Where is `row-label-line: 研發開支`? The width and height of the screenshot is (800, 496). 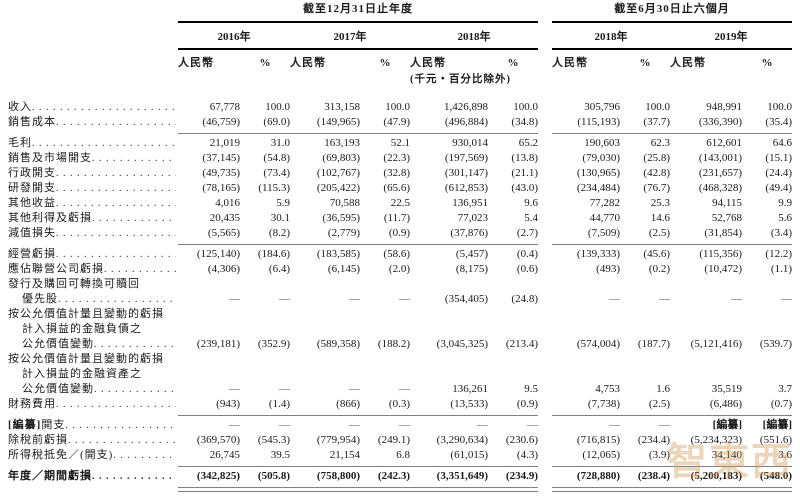
row-label-line: 研發開支 is located at coordinates (92, 188).